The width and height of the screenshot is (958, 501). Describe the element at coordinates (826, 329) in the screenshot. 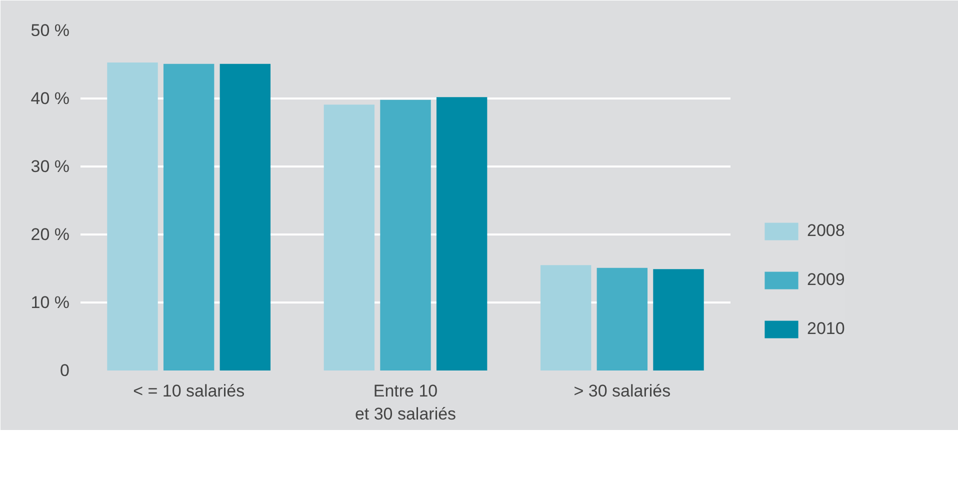

I see `legend-label: 2010` at that location.